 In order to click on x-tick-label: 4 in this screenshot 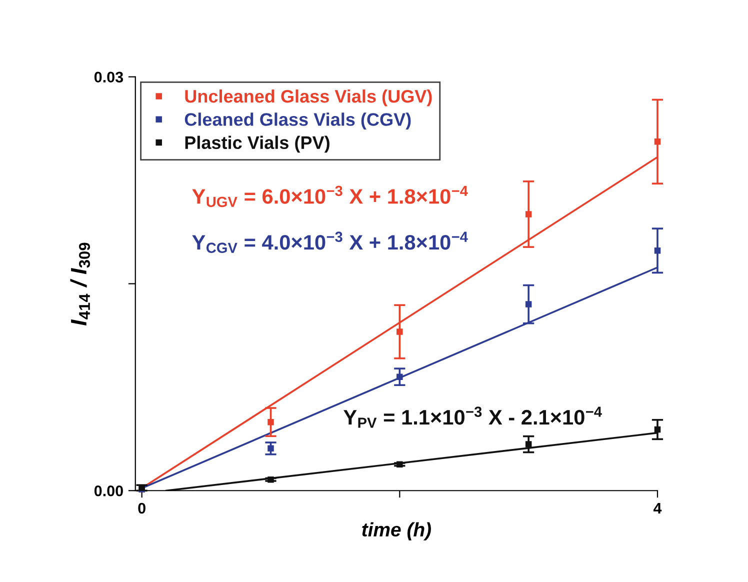, I will do `click(657, 508)`.